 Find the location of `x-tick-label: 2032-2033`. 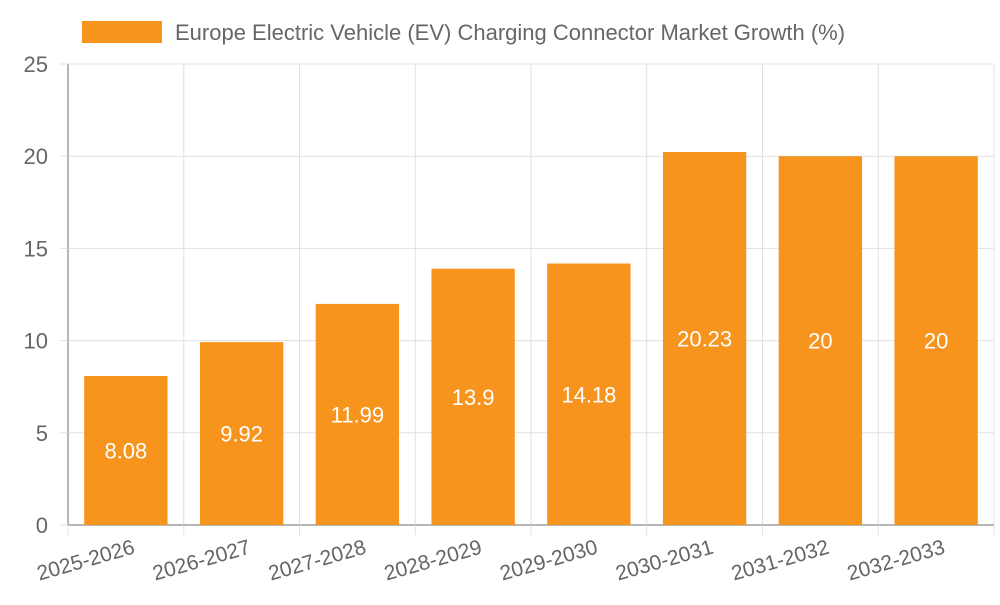

x-tick-label: 2032-2033 is located at coordinates (896, 561).